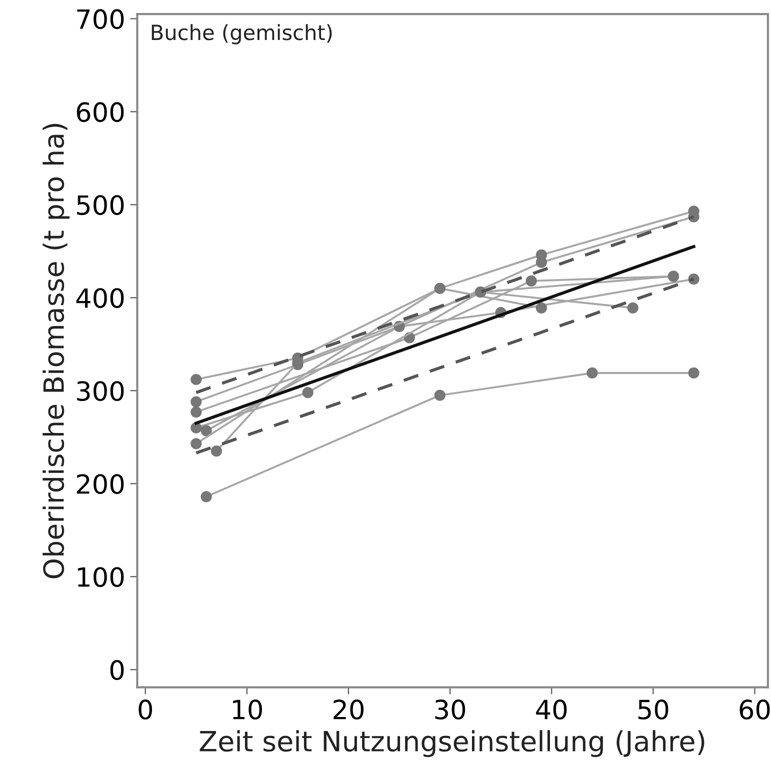  What do you see at coordinates (100, 484) in the screenshot?
I see `y-tick-label: 200` at bounding box center [100, 484].